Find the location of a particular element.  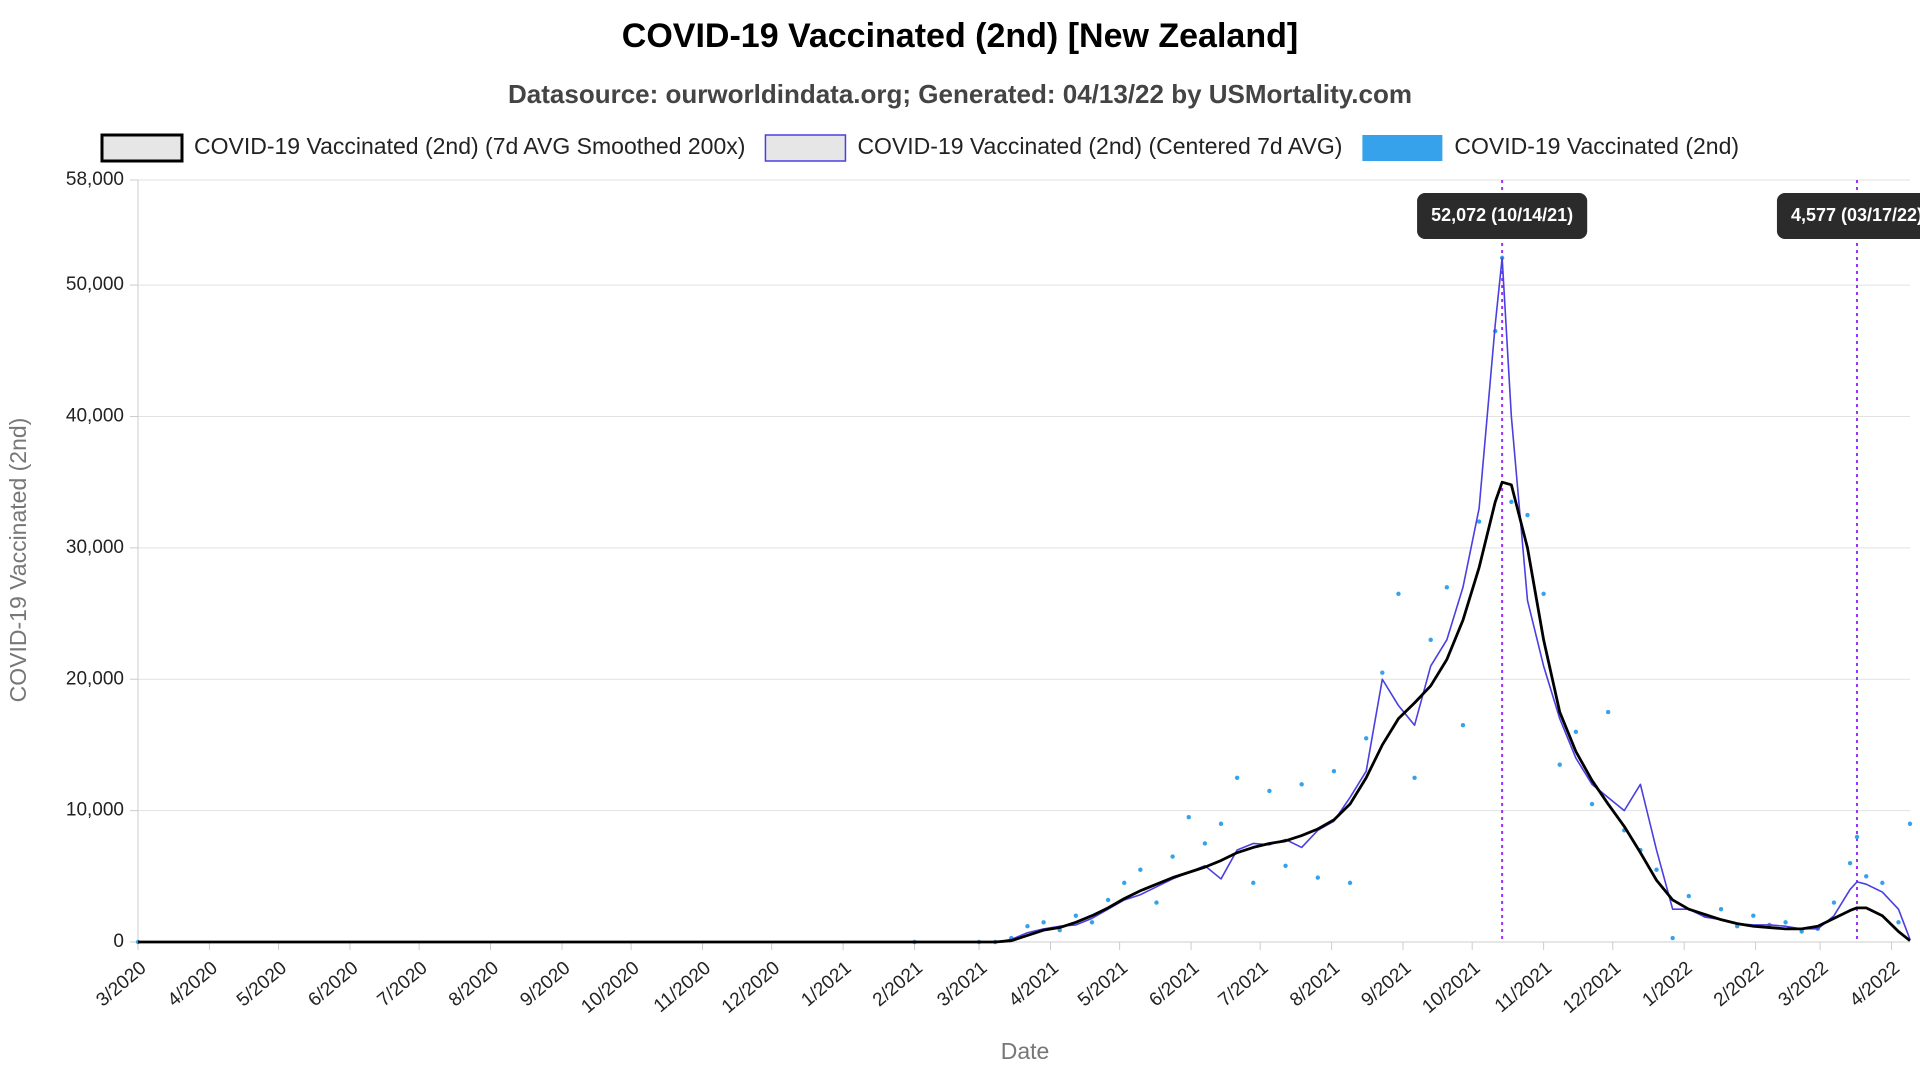

x-tick-label: 5/2021 is located at coordinates (1103, 984).